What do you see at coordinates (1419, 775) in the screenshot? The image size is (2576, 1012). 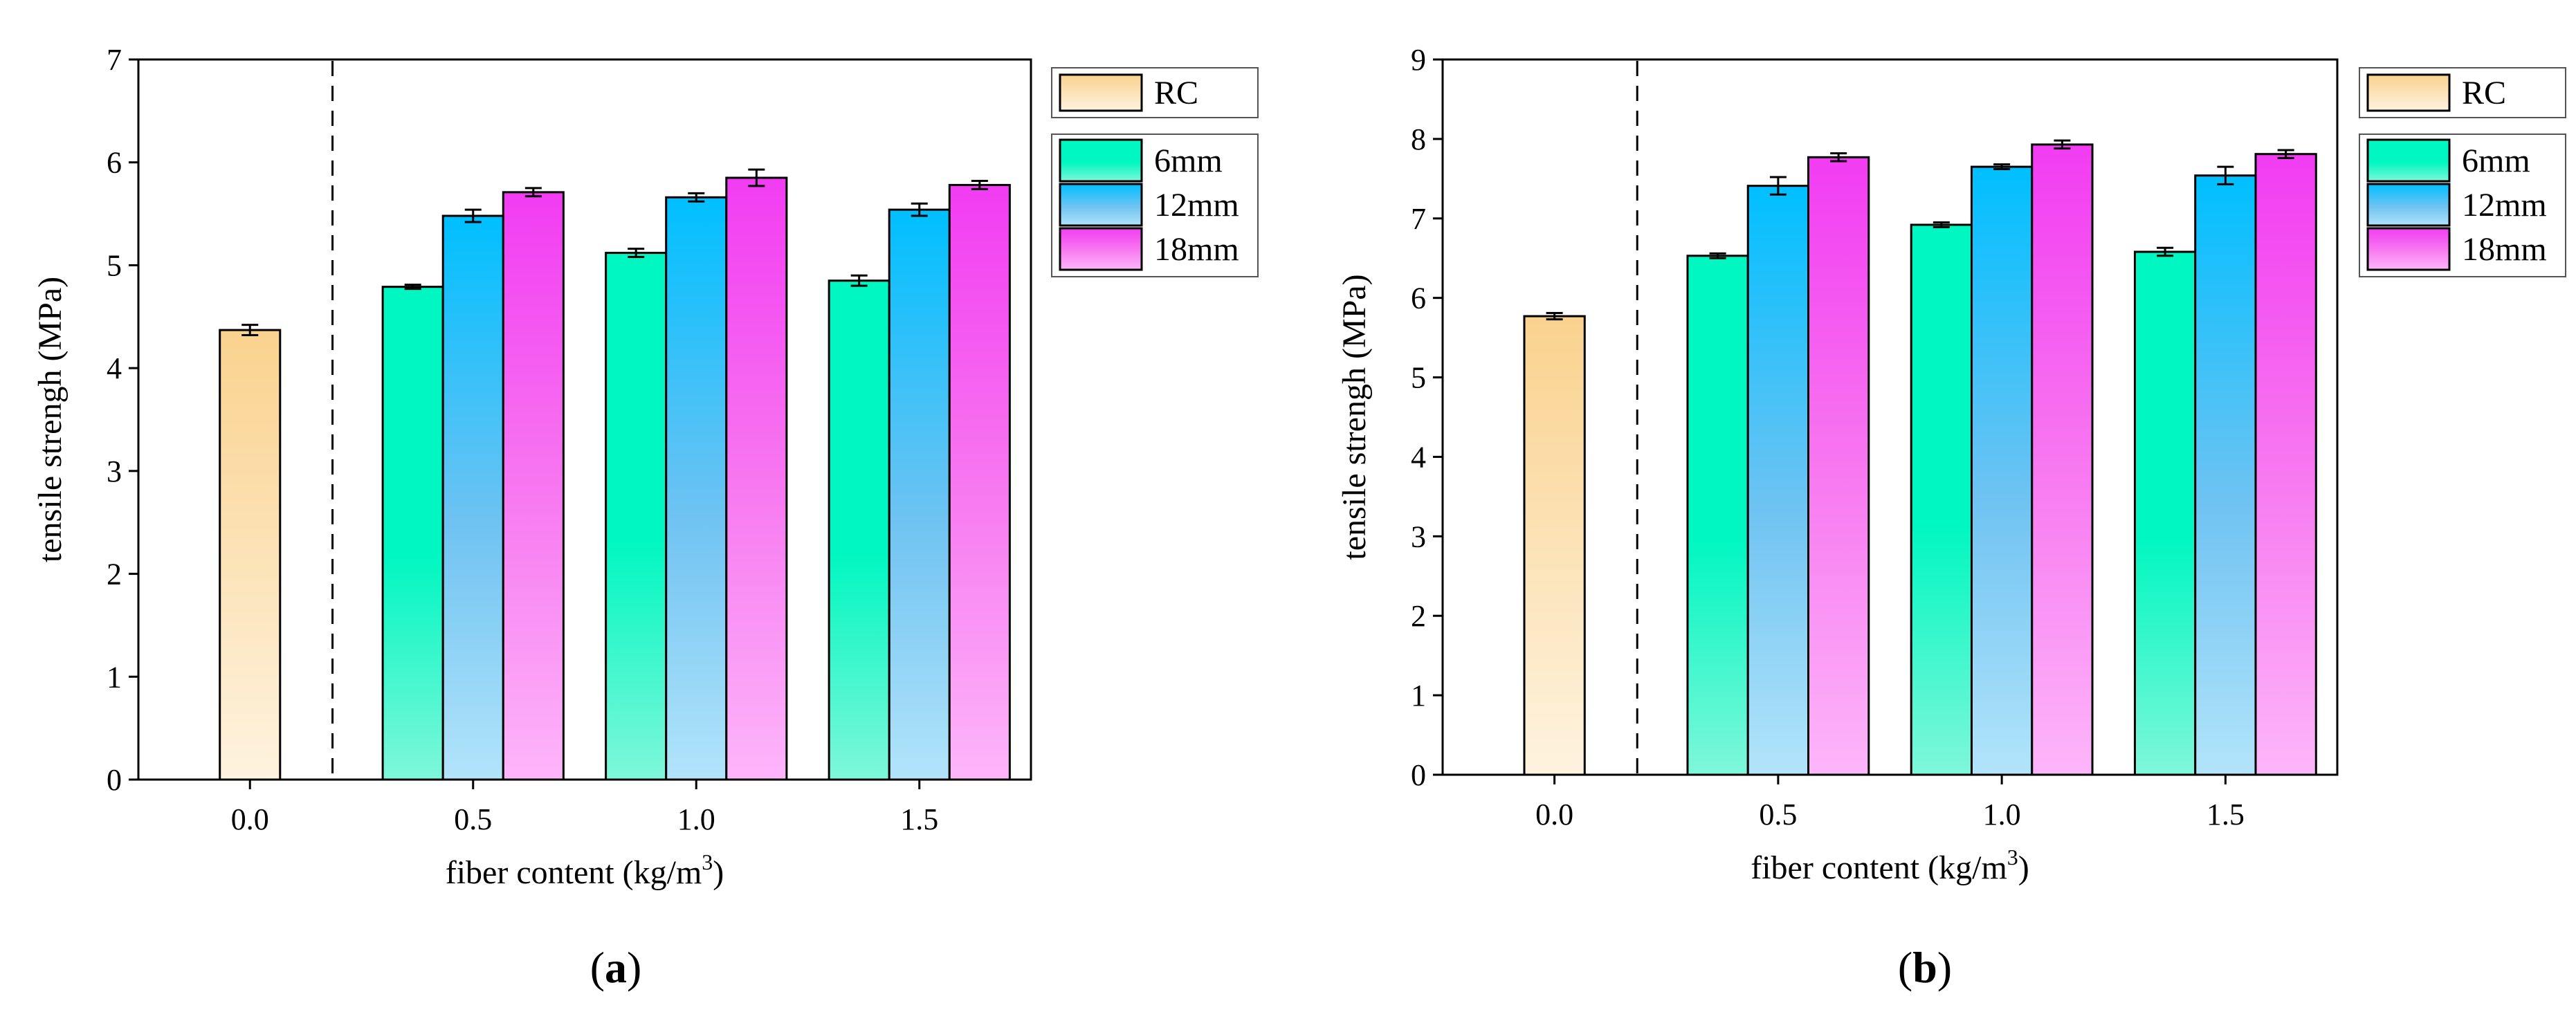 I see `y-tick-label: 0` at bounding box center [1419, 775].